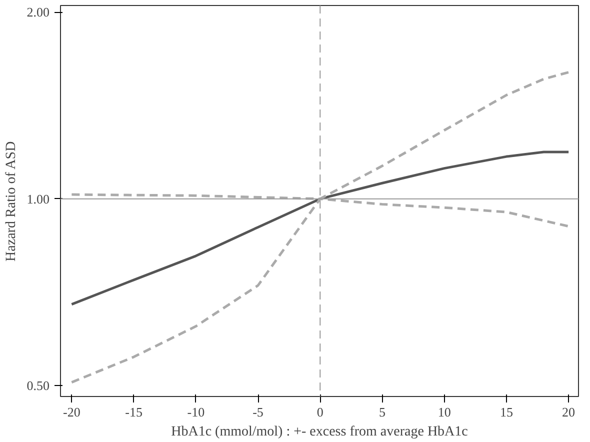  I want to click on x-tick-label: 15, so click(506, 412).